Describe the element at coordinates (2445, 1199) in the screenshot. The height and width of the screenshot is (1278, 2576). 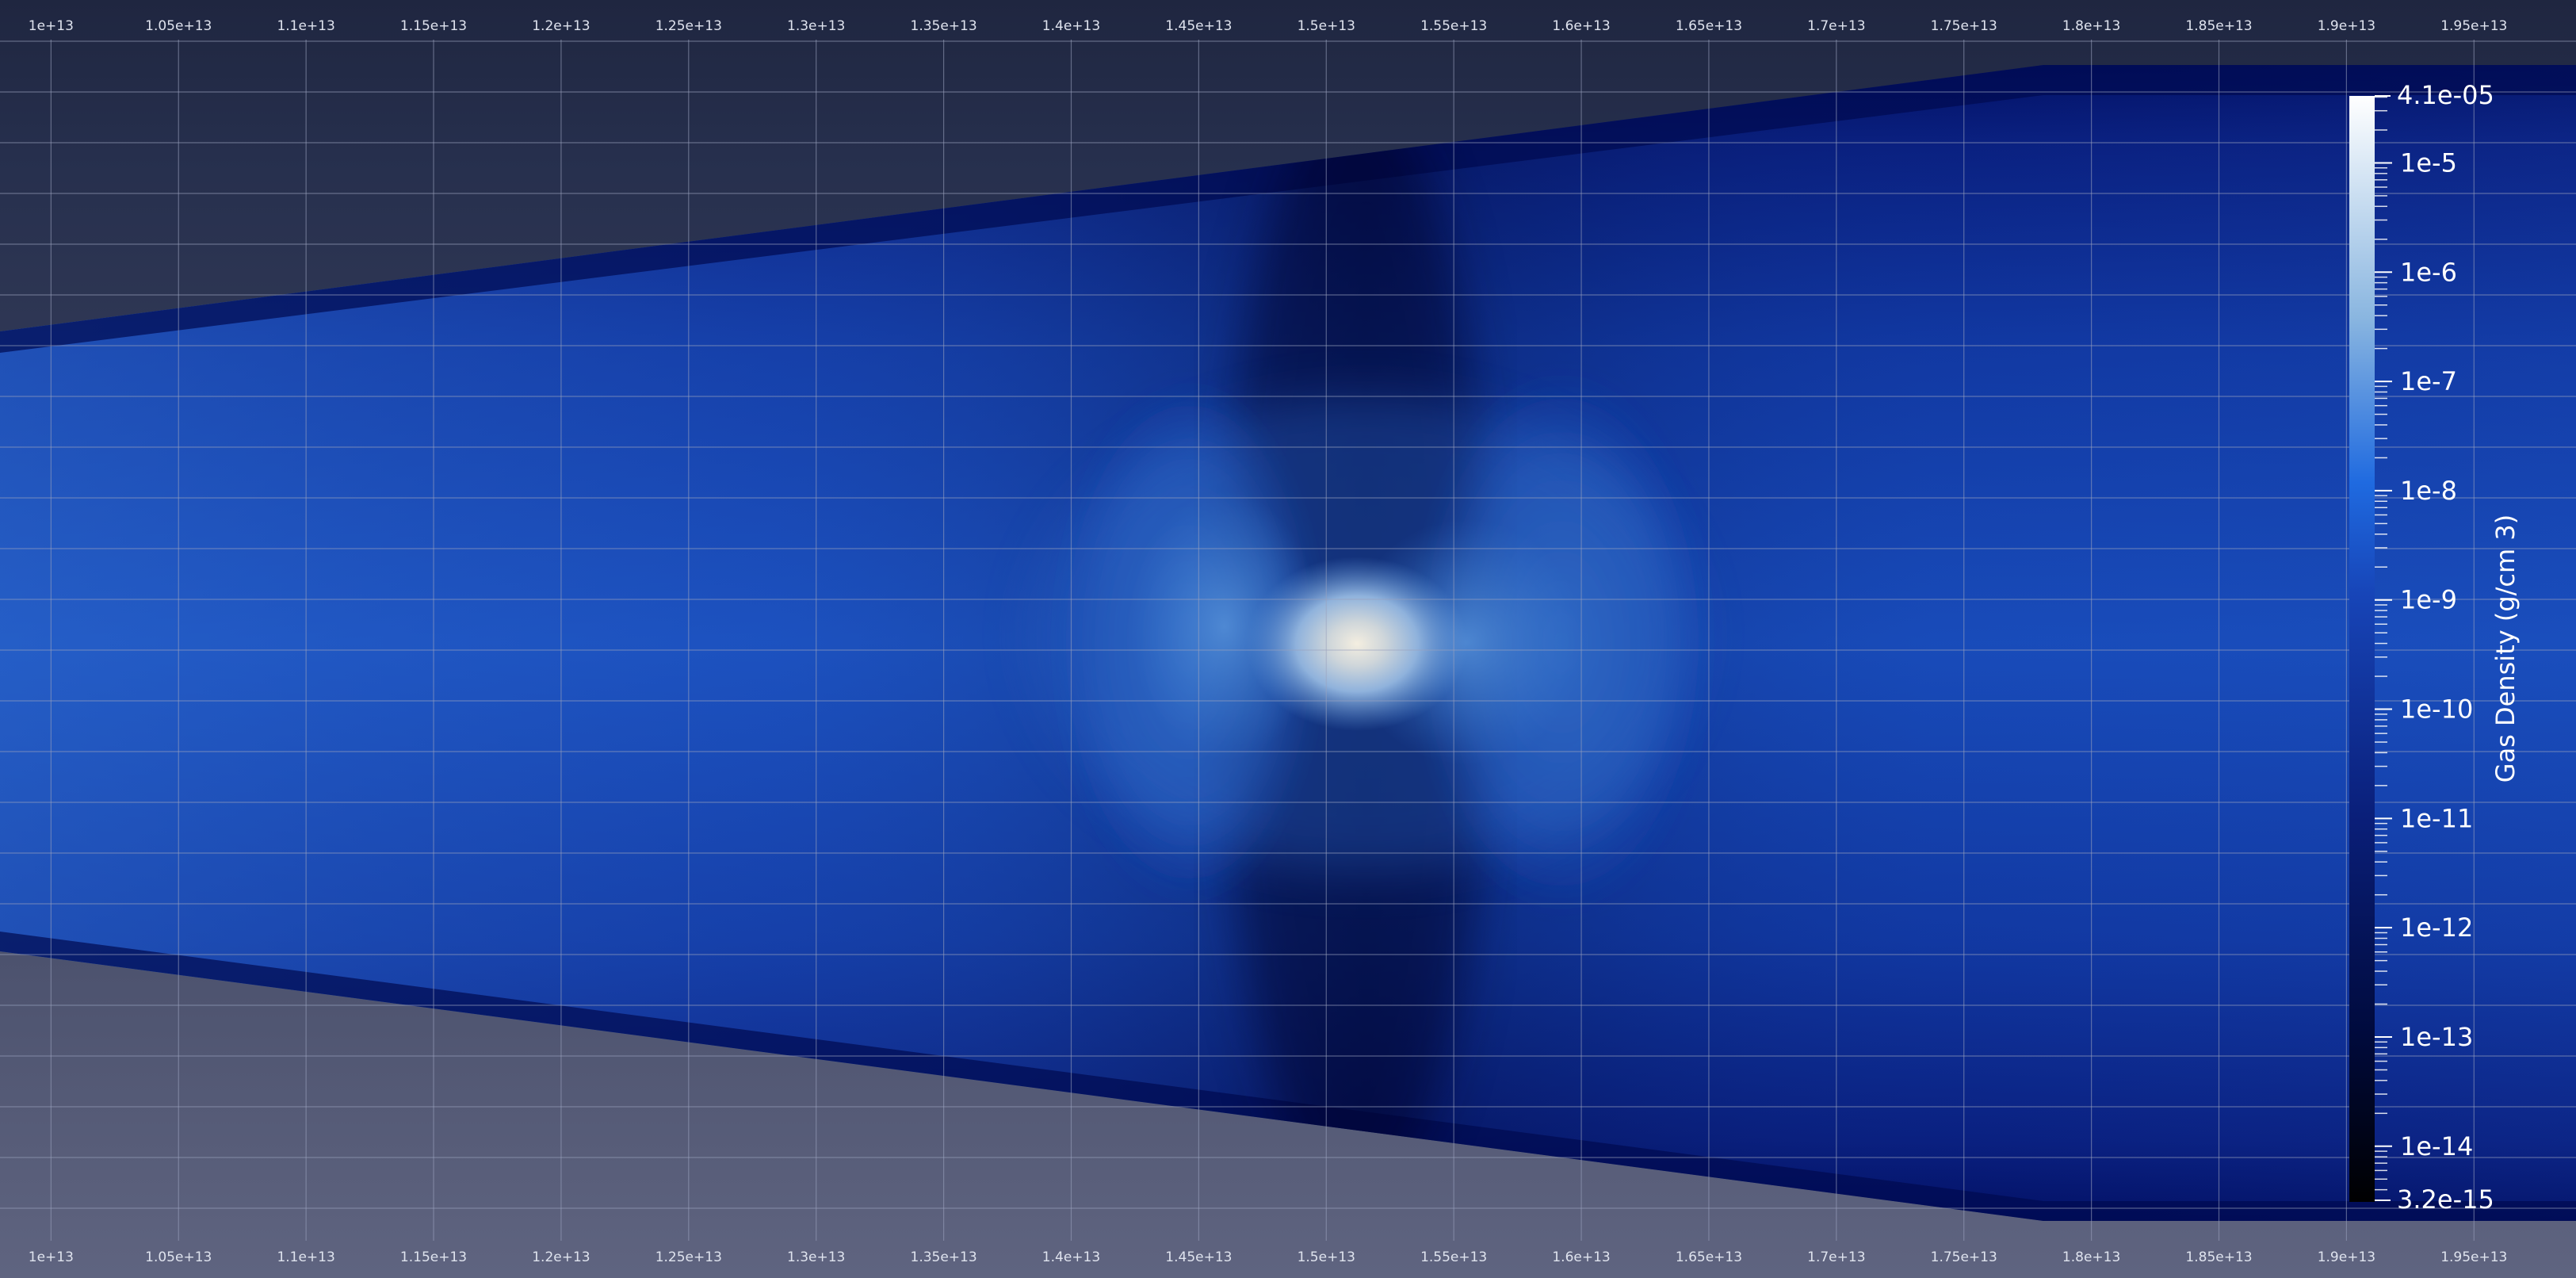
I see `colorbar-min-label: 3.2e-15` at that location.